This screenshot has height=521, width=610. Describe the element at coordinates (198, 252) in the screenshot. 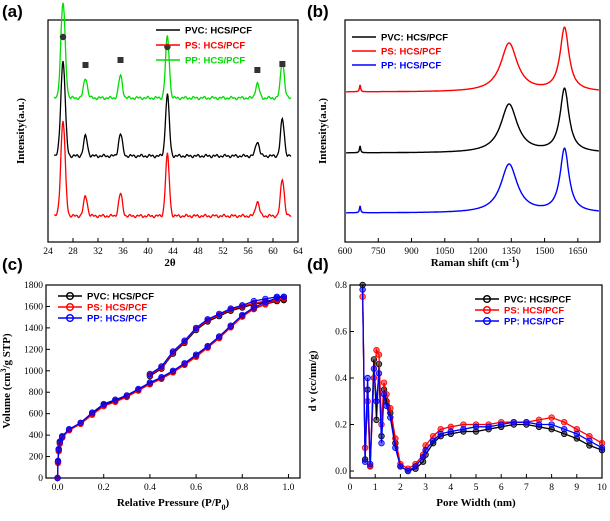

I see `panel-a-x-tick-label: 48` at that location.